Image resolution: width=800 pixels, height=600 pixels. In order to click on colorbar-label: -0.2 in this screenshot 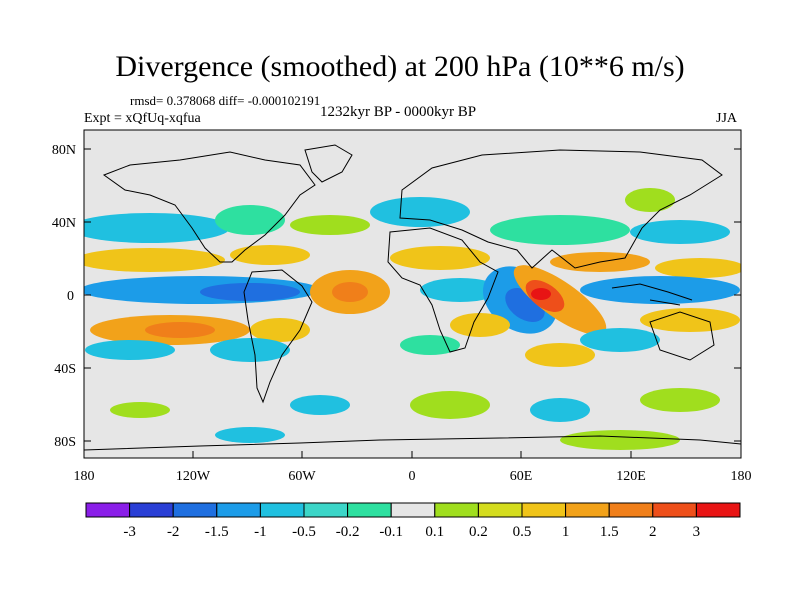, I will do `click(348, 532)`.